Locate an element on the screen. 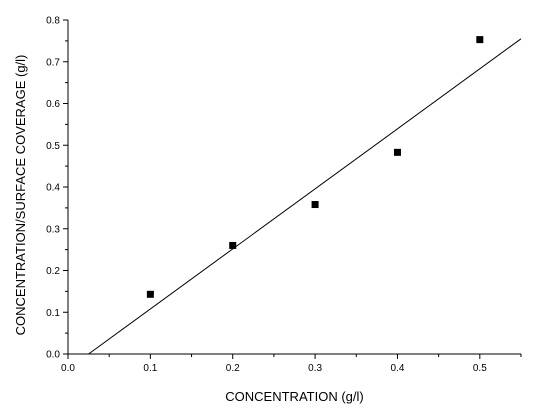 The image size is (536, 413). y-tick-label: 0.4 is located at coordinates (53, 188).